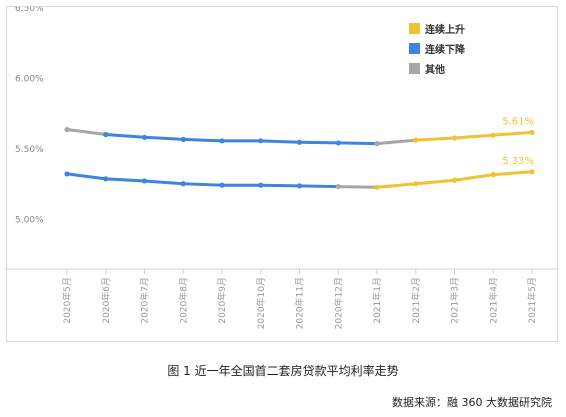 The image size is (566, 417). What do you see at coordinates (518, 161) in the screenshot?
I see `series-2-end-label: 5.33%` at bounding box center [518, 161].